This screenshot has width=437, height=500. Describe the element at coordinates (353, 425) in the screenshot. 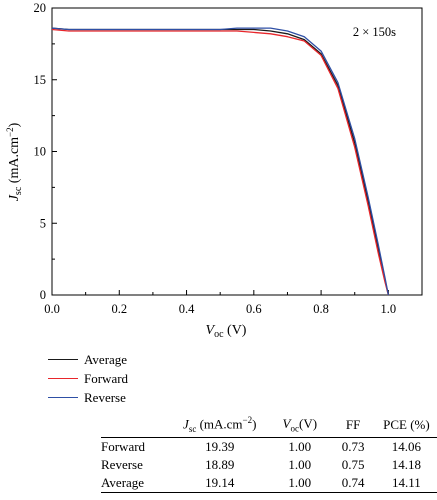

I see `header-ff: FF` at that location.